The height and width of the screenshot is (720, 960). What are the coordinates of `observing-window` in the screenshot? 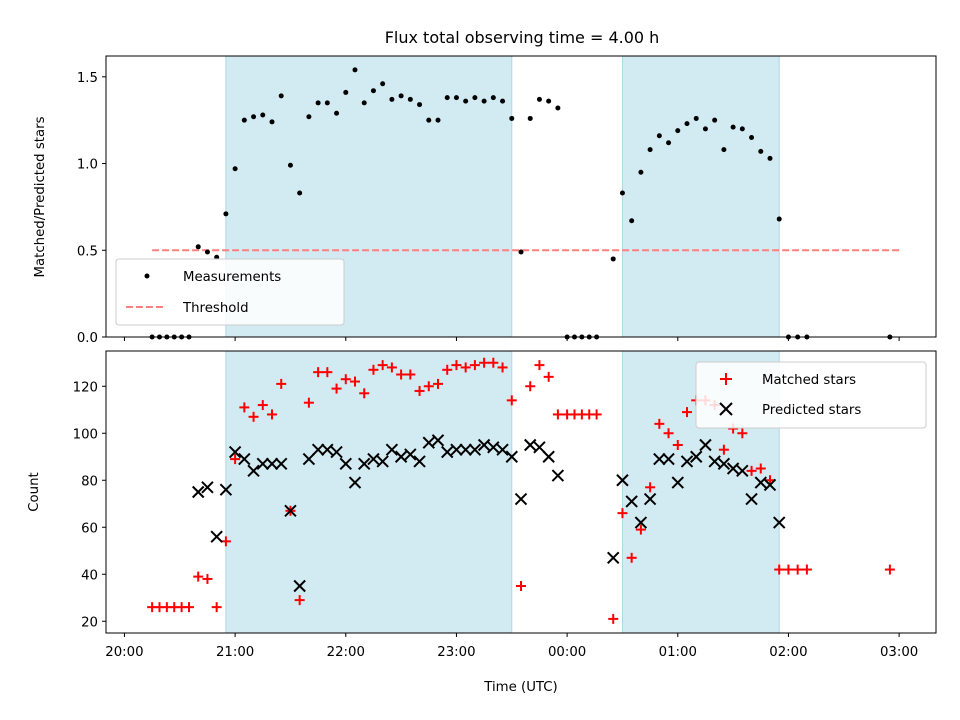 It's located at (700, 196).